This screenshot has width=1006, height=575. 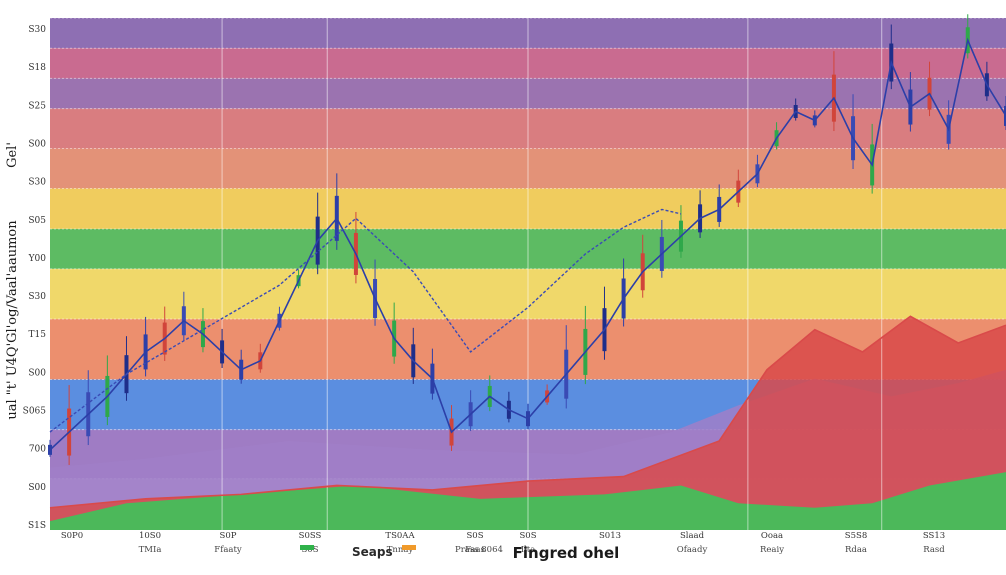 What do you see at coordinates (610, 536) in the screenshot?
I see `x-tick-label: S013` at bounding box center [610, 536].